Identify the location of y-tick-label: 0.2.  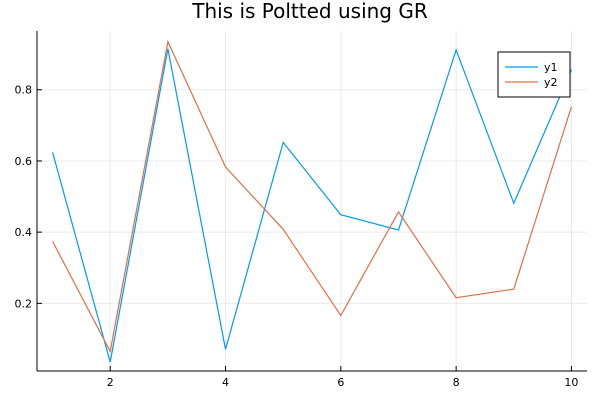
(24, 303).